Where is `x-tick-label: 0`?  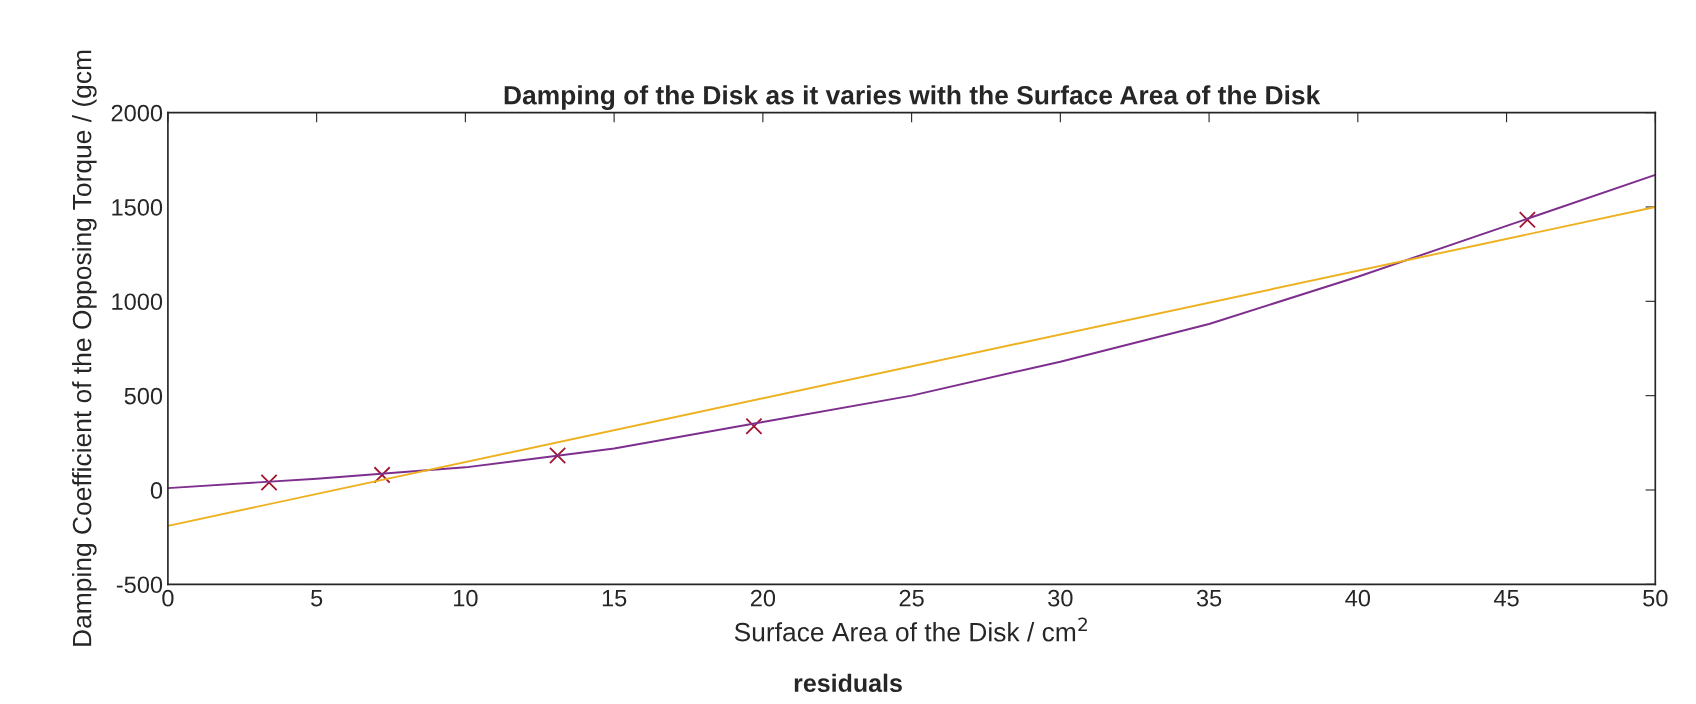 x-tick-label: 0 is located at coordinates (168, 598).